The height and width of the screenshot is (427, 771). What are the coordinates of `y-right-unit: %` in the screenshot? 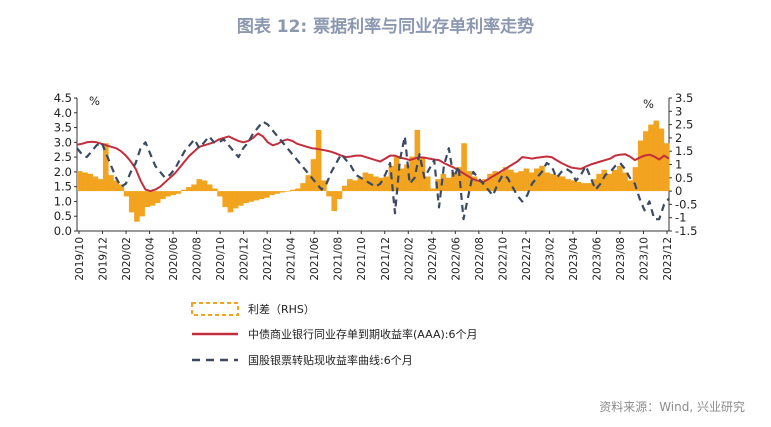 It's located at (648, 104).